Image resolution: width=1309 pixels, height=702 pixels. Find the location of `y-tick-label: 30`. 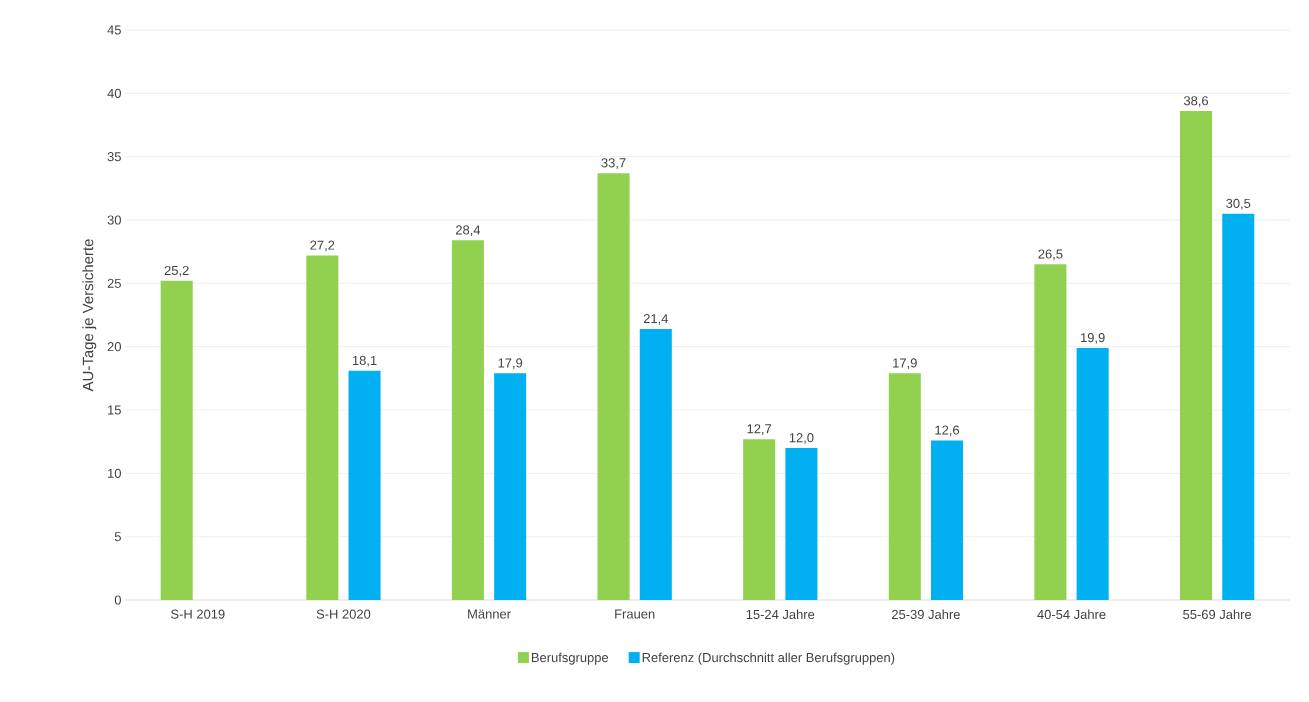

y-tick-label: 30 is located at coordinates (114, 220).